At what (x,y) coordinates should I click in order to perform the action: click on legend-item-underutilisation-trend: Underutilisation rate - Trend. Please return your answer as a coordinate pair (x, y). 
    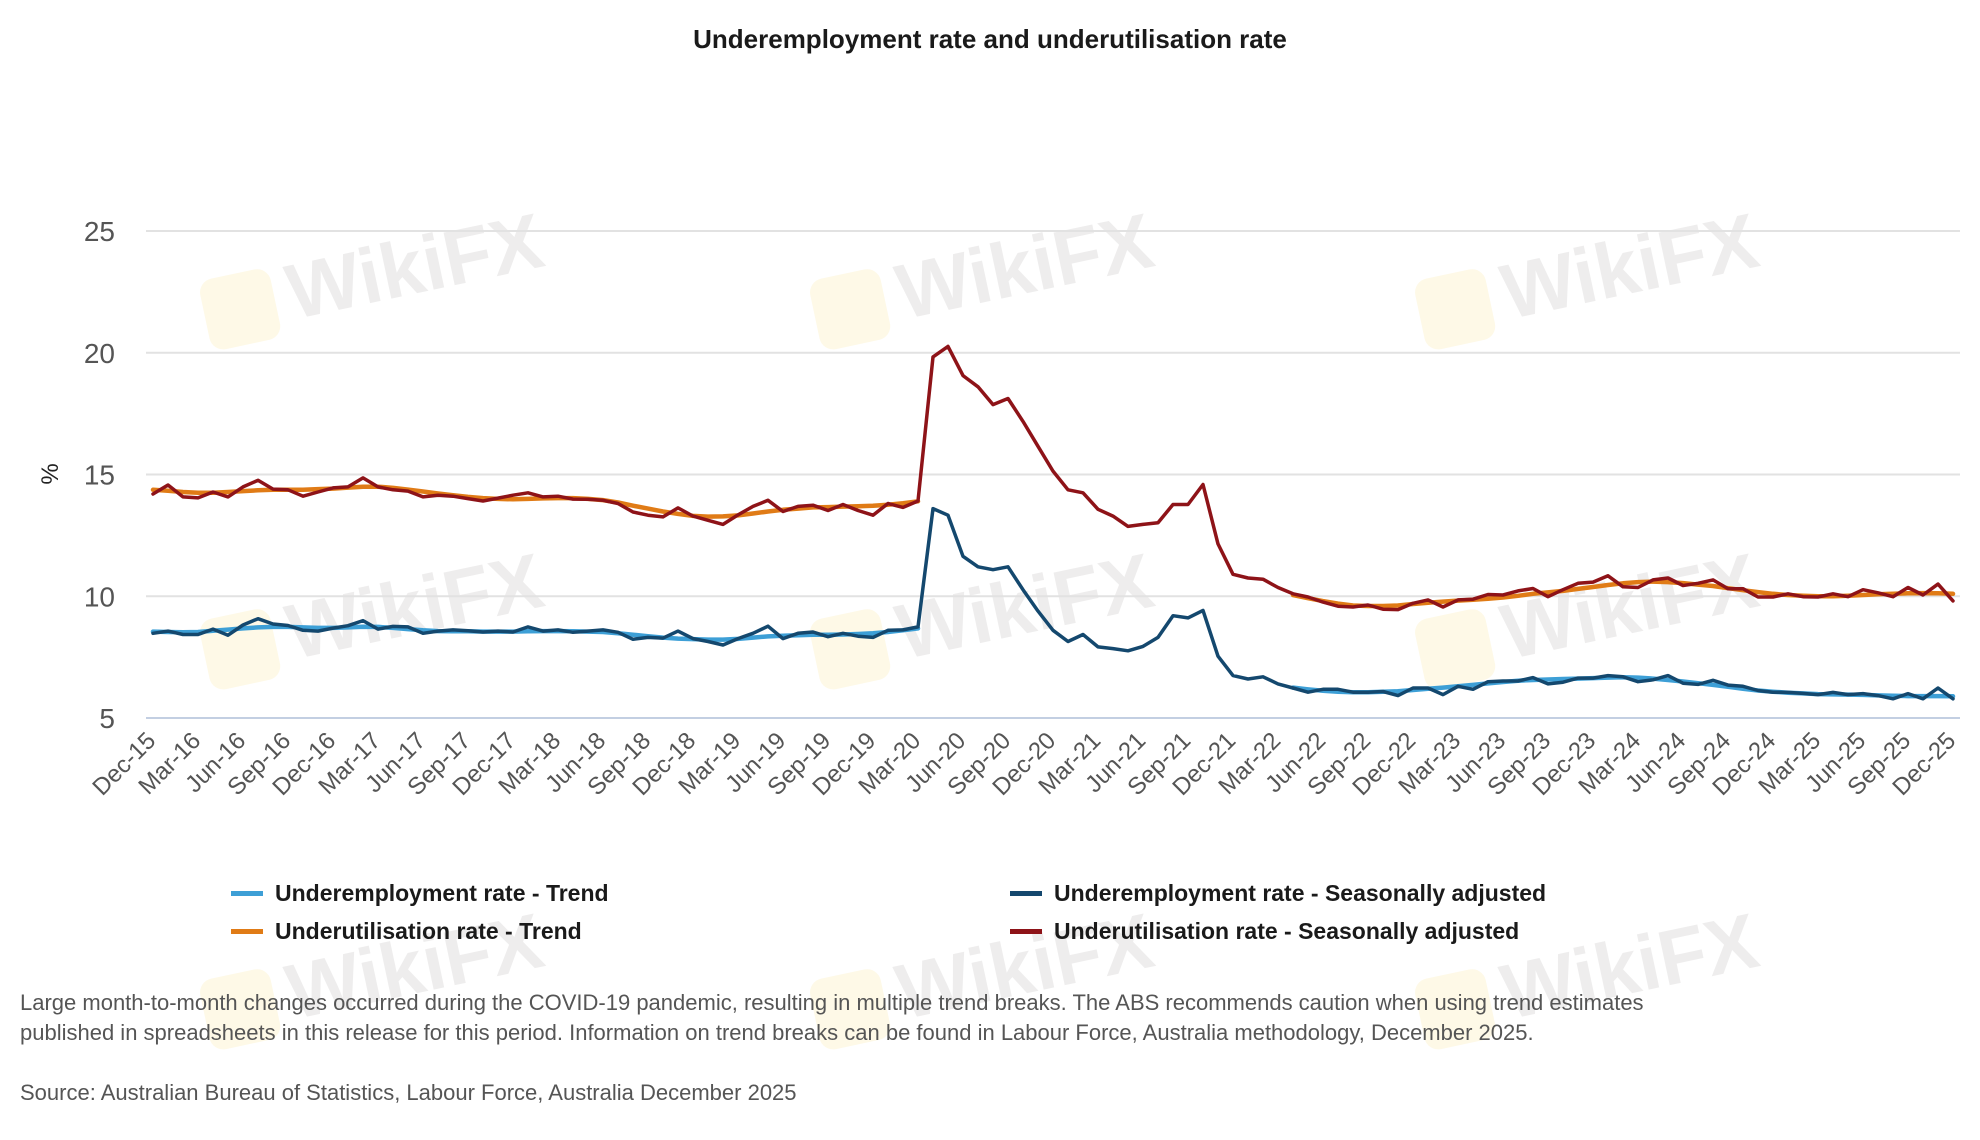
    Looking at the image, I should click on (406, 931).